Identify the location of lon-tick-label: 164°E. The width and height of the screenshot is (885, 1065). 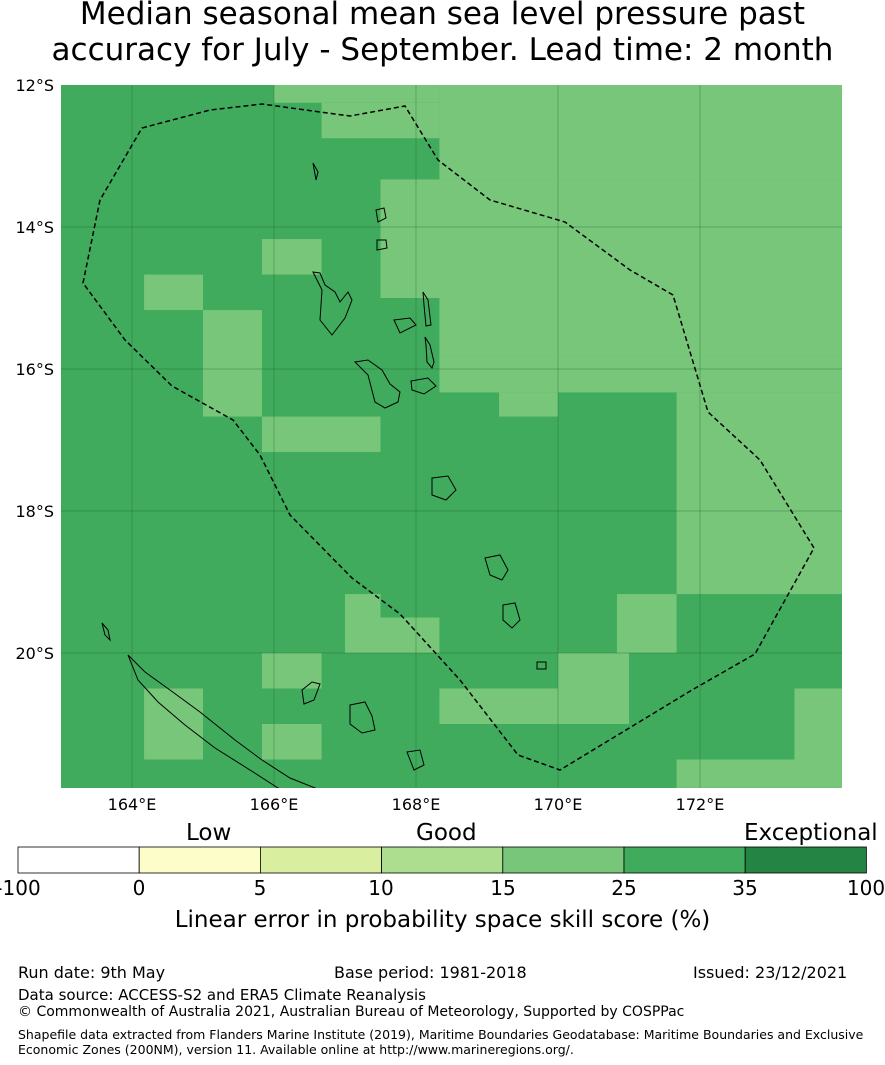
(132, 804).